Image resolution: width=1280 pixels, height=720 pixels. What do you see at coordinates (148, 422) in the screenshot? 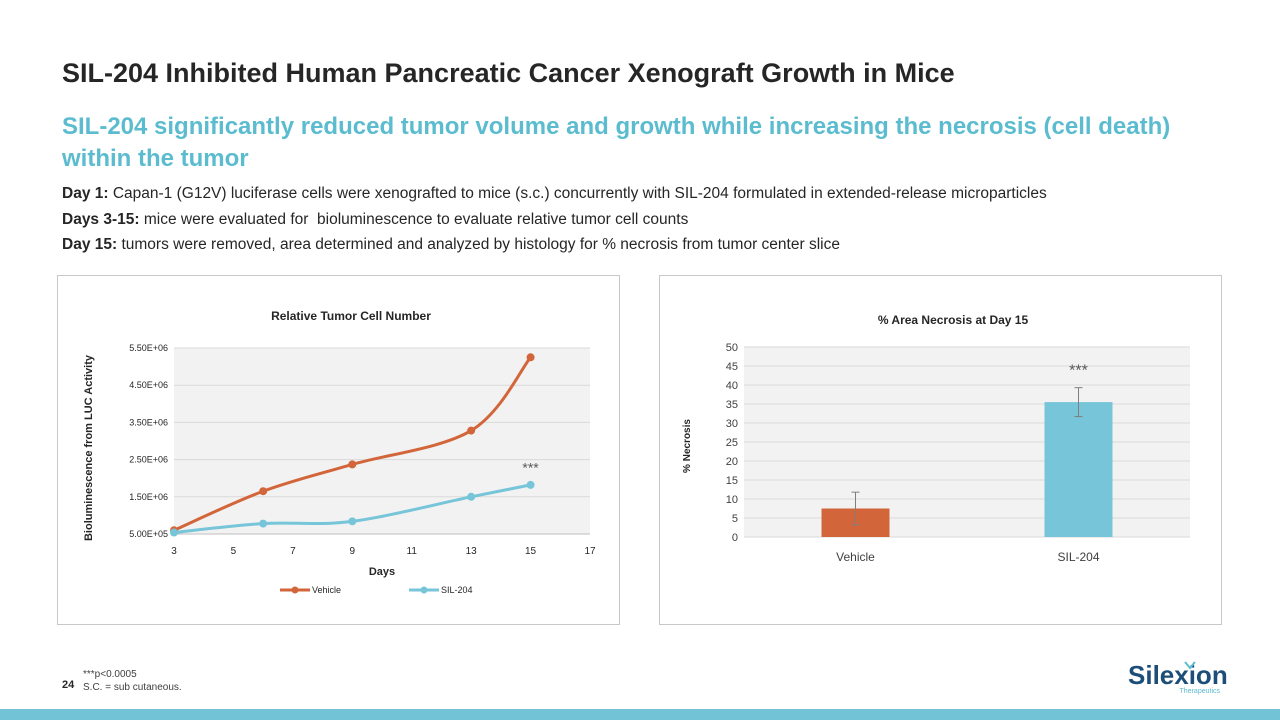
I see `y-tick-label: 3.50E+06` at bounding box center [148, 422].